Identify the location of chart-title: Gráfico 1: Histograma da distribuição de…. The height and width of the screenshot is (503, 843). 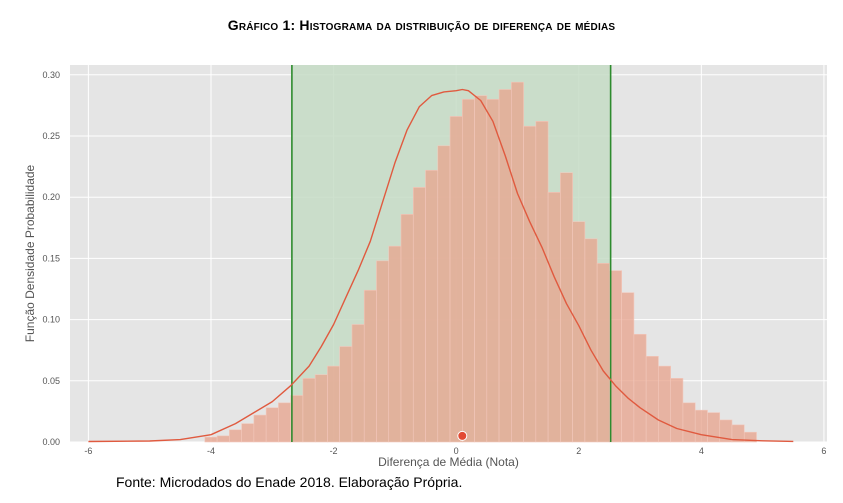
(421, 25).